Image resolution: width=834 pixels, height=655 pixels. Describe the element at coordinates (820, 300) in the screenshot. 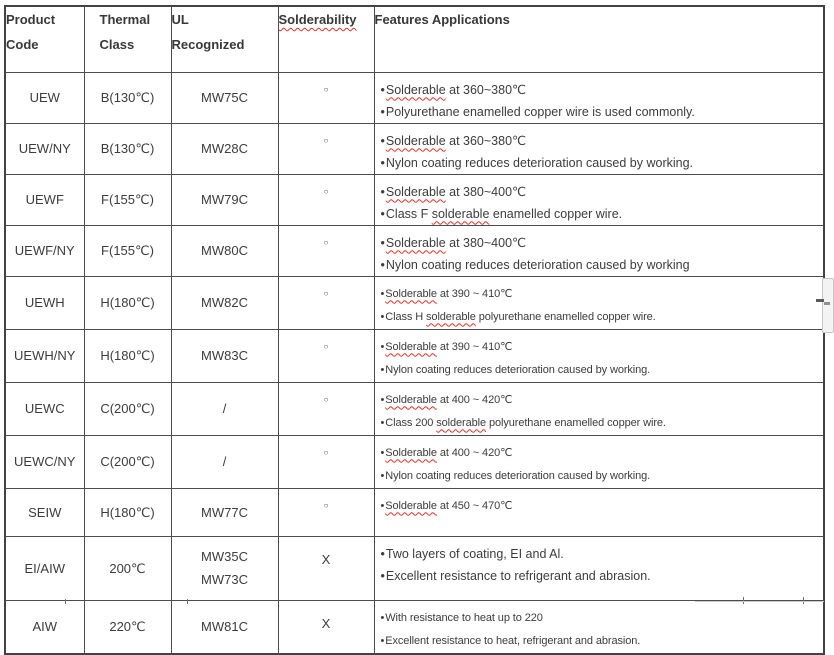

I see `table-resize-tick` at that location.